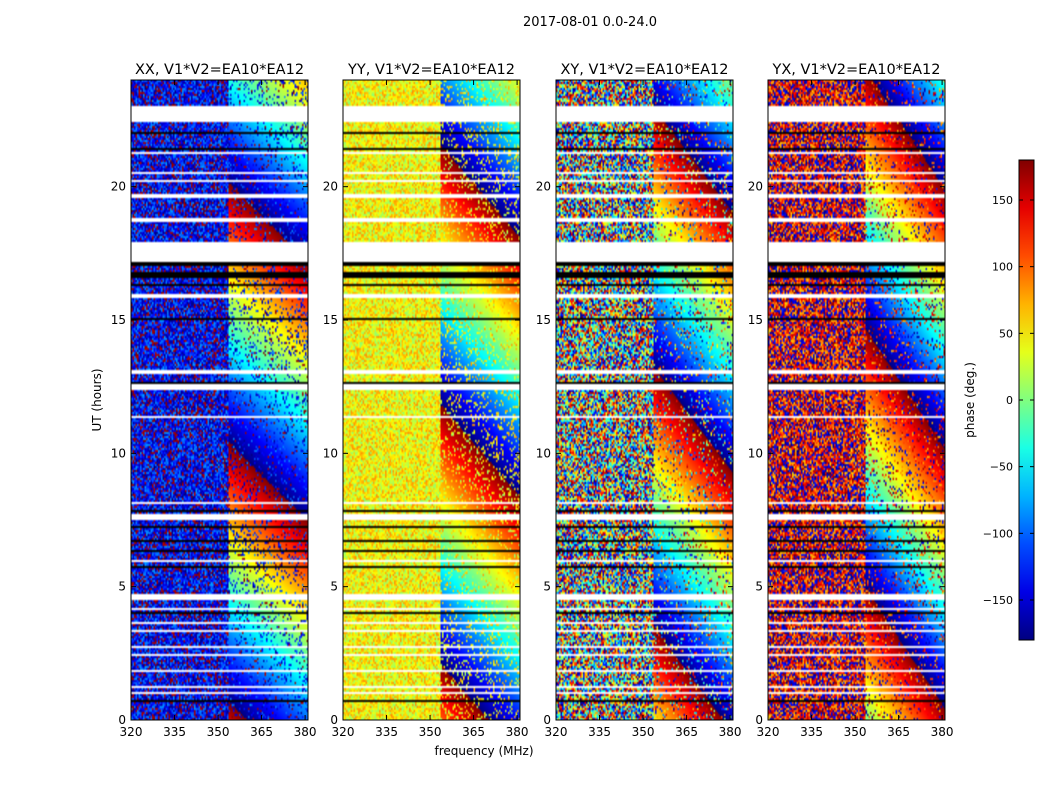  I want to click on panel-title: XY, V1*V2=EA10*EA12, so click(644, 70).